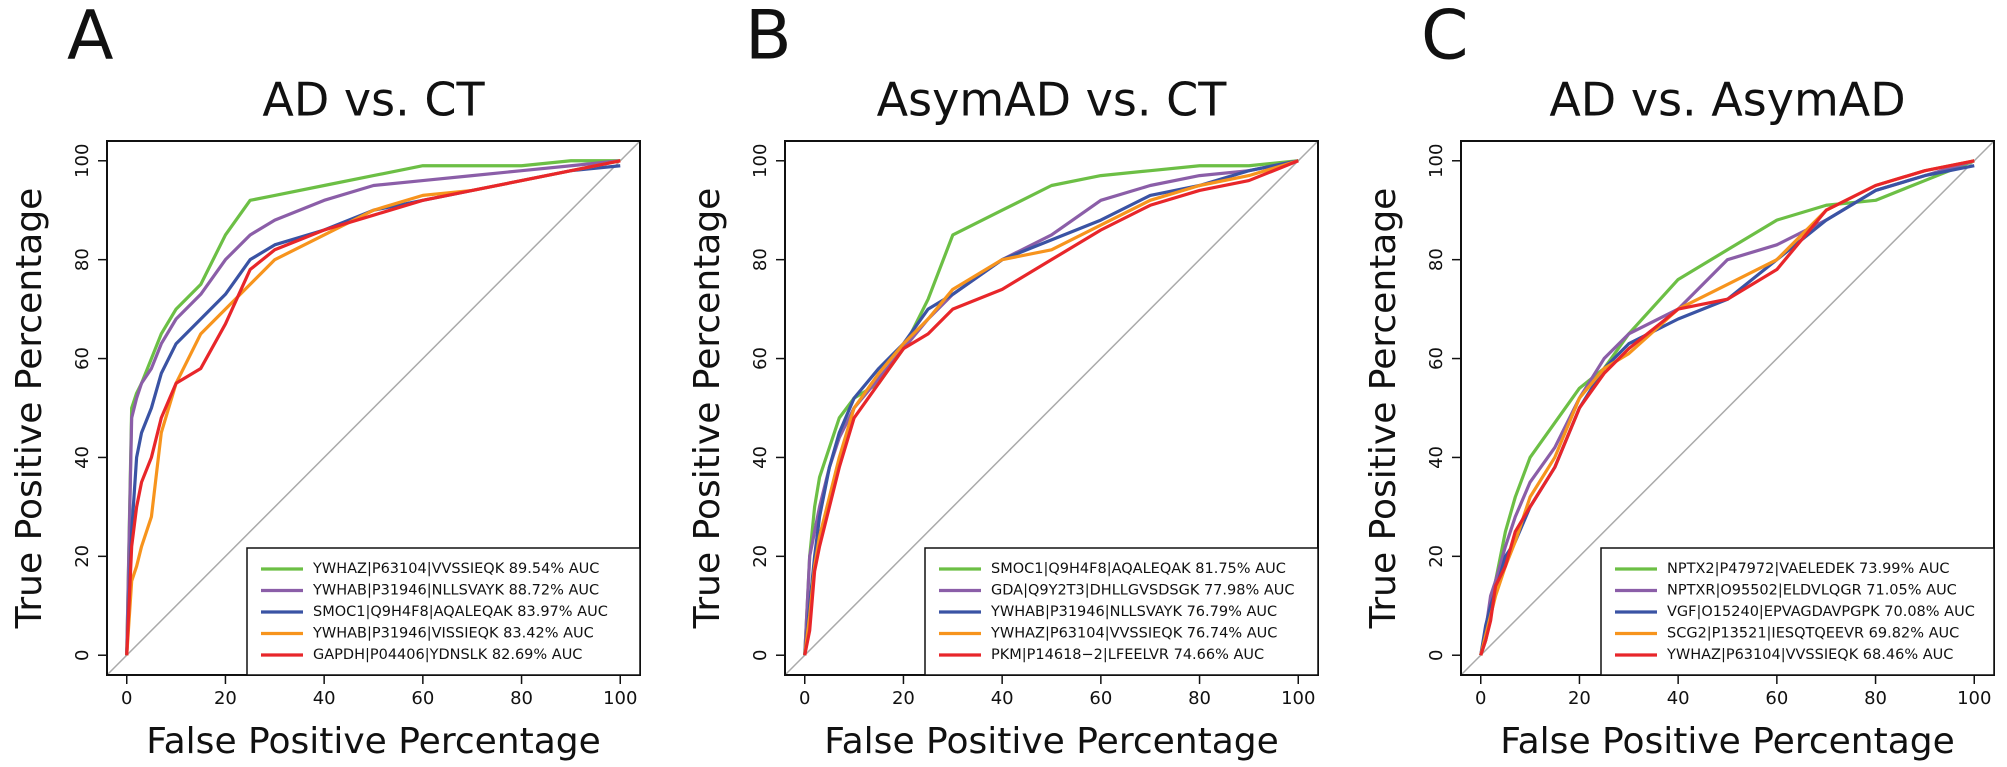  What do you see at coordinates (1727, 100) in the screenshot?
I see `chart-title: AD vs. AsymAD` at bounding box center [1727, 100].